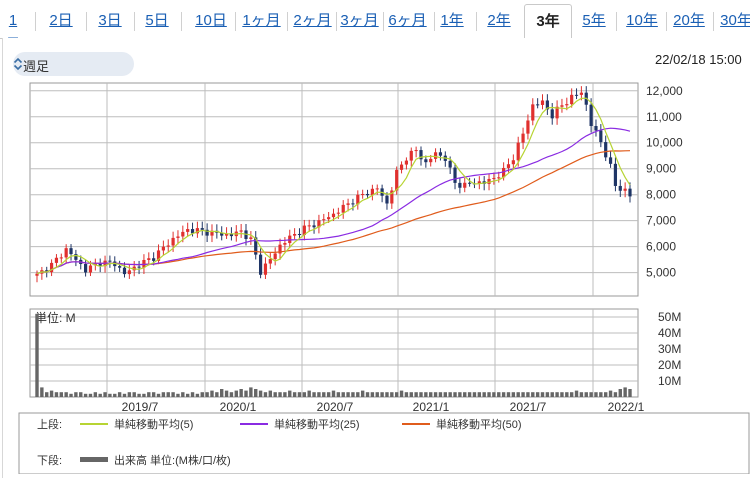 The image size is (750, 478). Describe the element at coordinates (479, 424) in the screenshot. I see `legend-item-label: 単純移動平均(50)` at that location.